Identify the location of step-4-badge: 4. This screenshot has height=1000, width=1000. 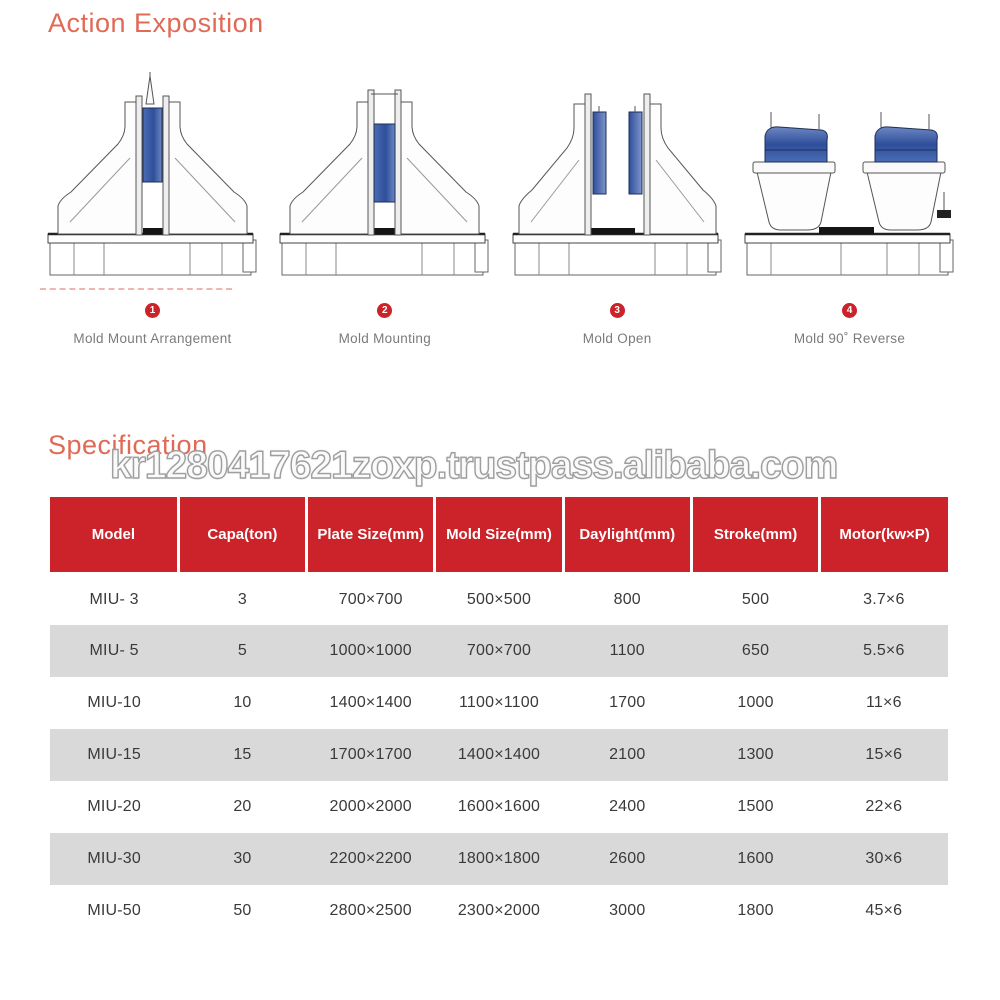
(849, 310).